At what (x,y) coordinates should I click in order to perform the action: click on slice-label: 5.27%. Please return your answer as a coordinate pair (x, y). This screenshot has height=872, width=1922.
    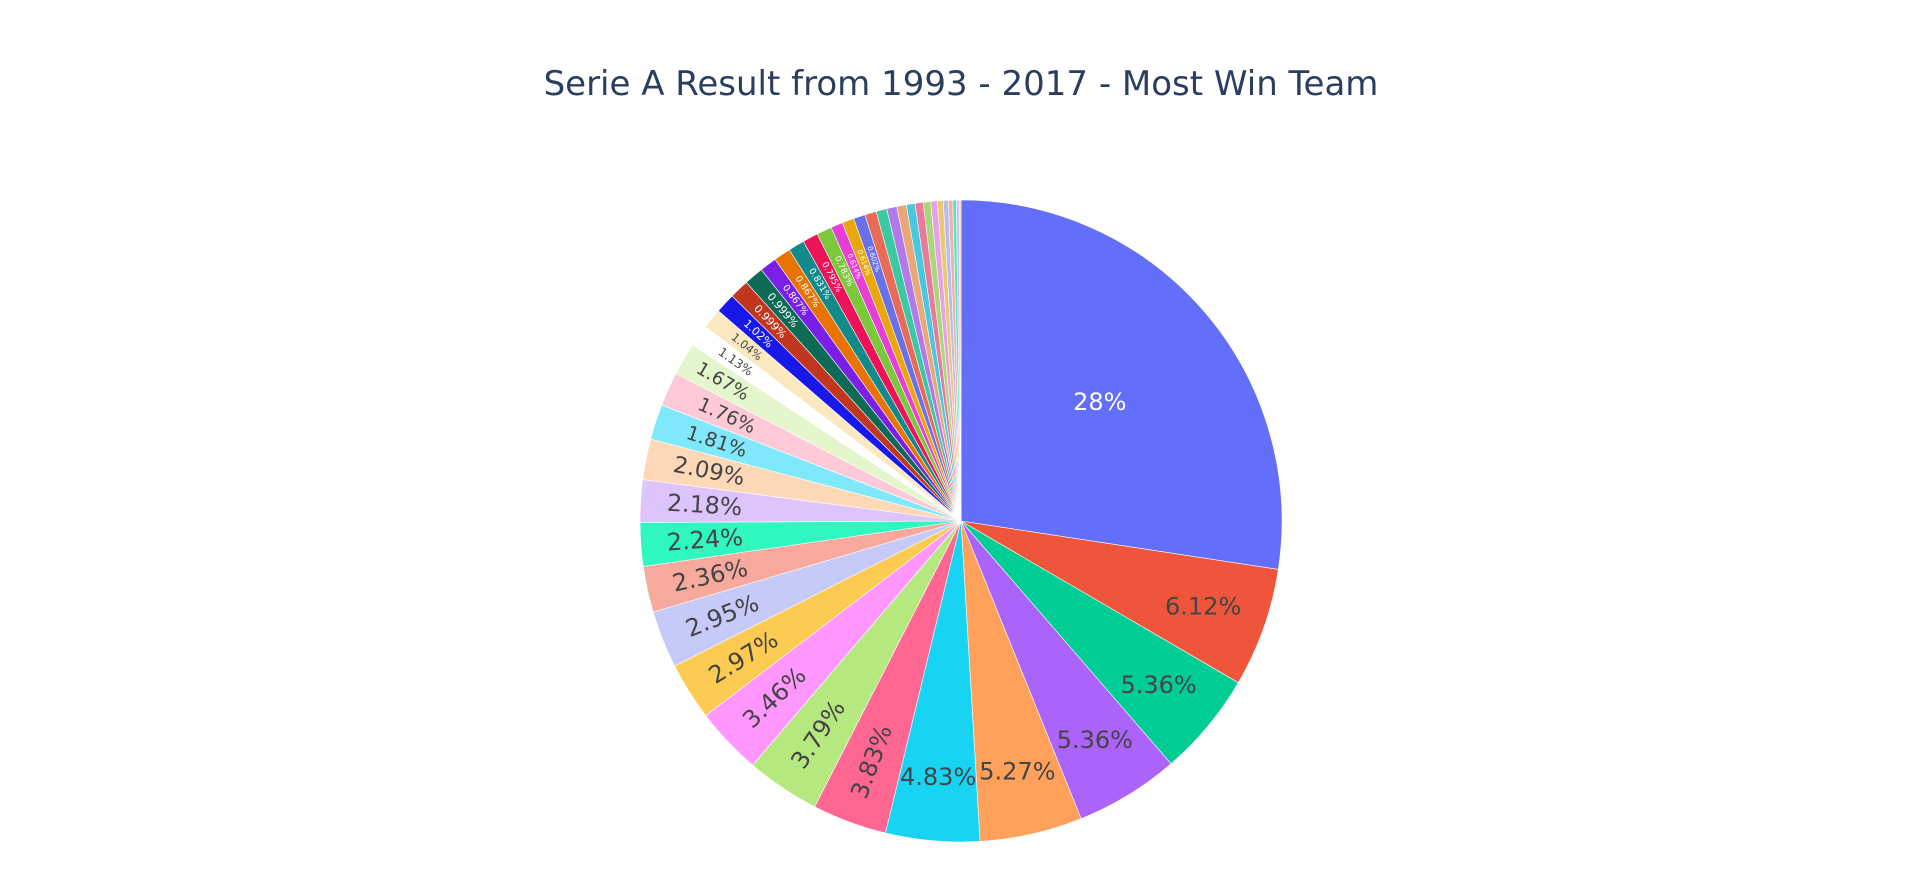
    Looking at the image, I should click on (1017, 772).